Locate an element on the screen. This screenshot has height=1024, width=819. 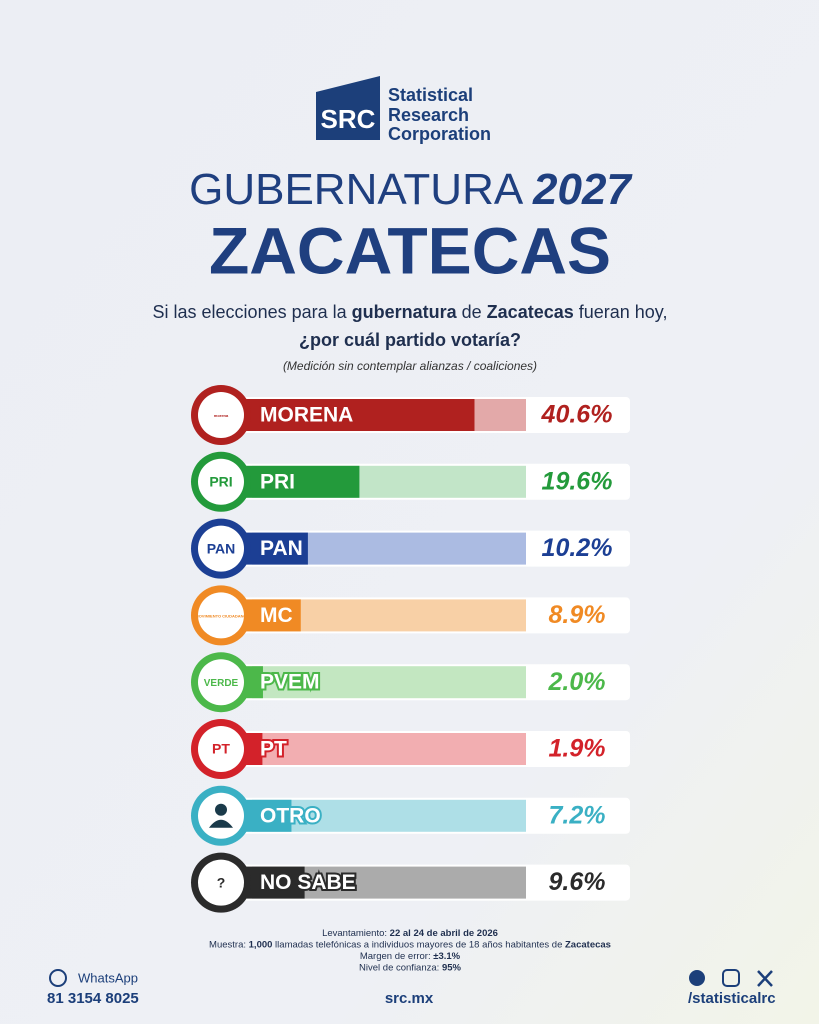
logo-text: ? is located at coordinates (221, 882).